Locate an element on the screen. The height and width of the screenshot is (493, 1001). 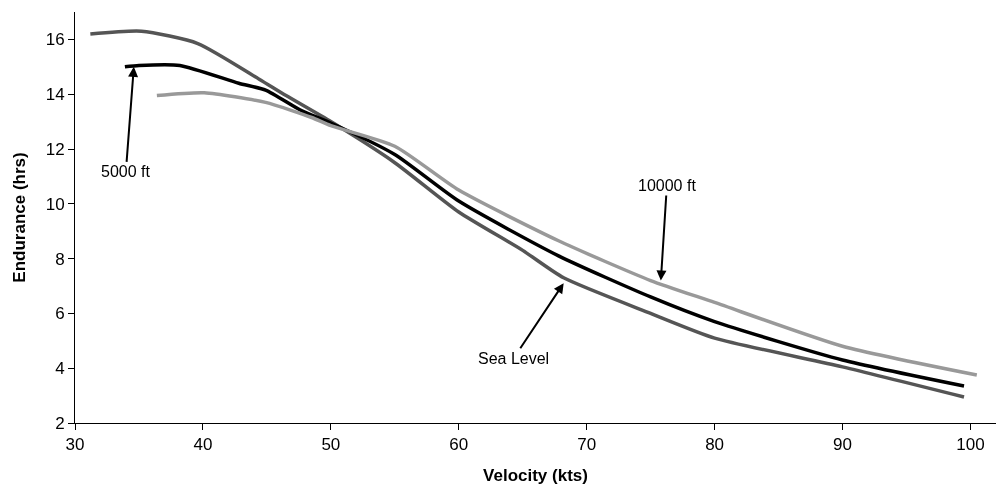
x-tick-label: 40 is located at coordinates (203, 445).